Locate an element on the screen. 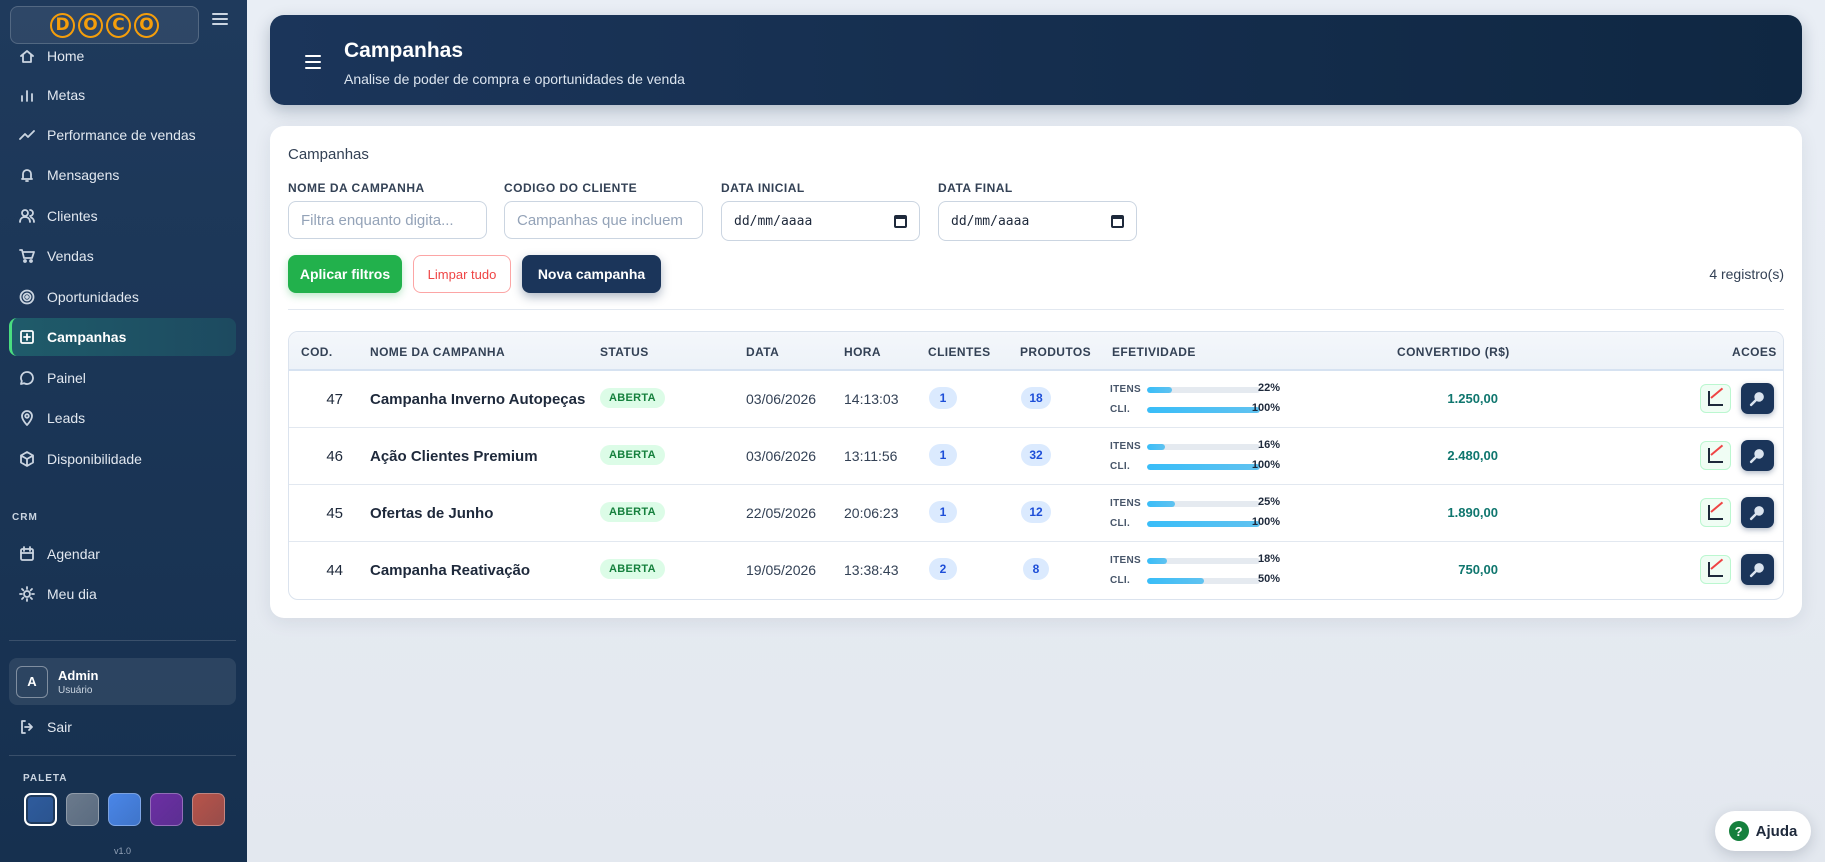  sidebar-item-agendar: Agendar is located at coordinates (122, 554).